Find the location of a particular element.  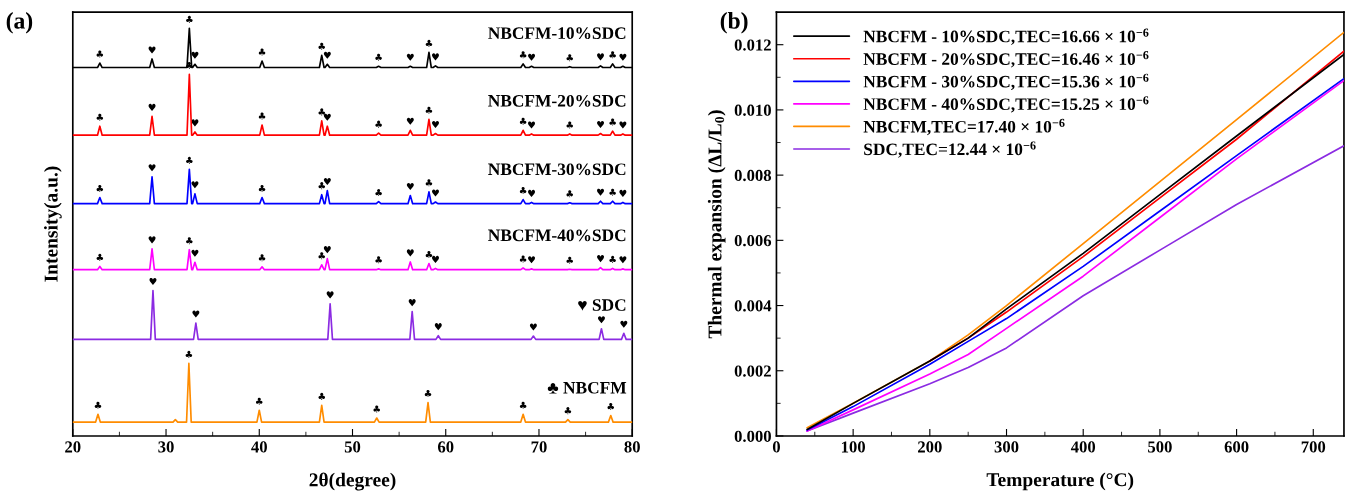

legend-label: NBCFM - 30%SDC,TEC=15.36 × 10$^{−6}$ is located at coordinates (1006, 81).